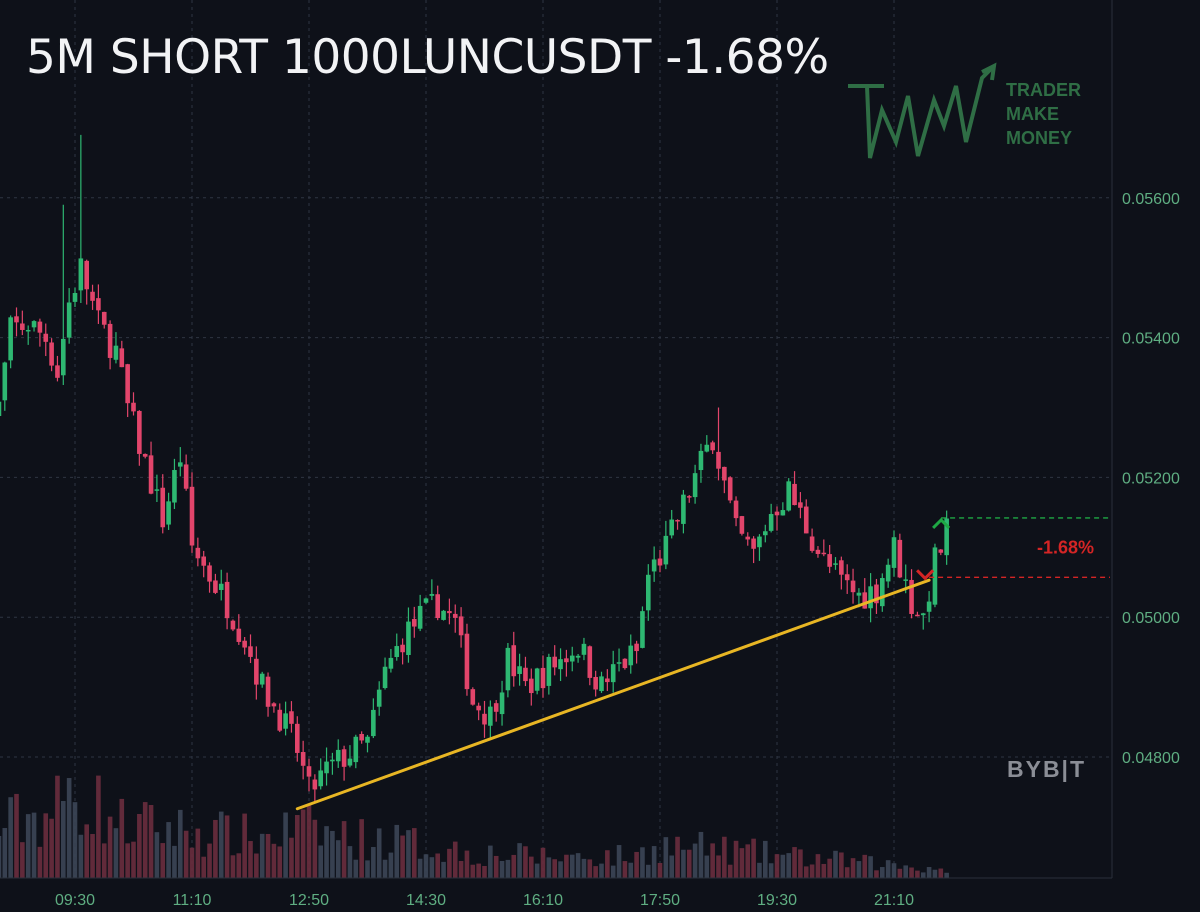 The height and width of the screenshot is (912, 1200). I want to click on trendline, so click(613, 694).